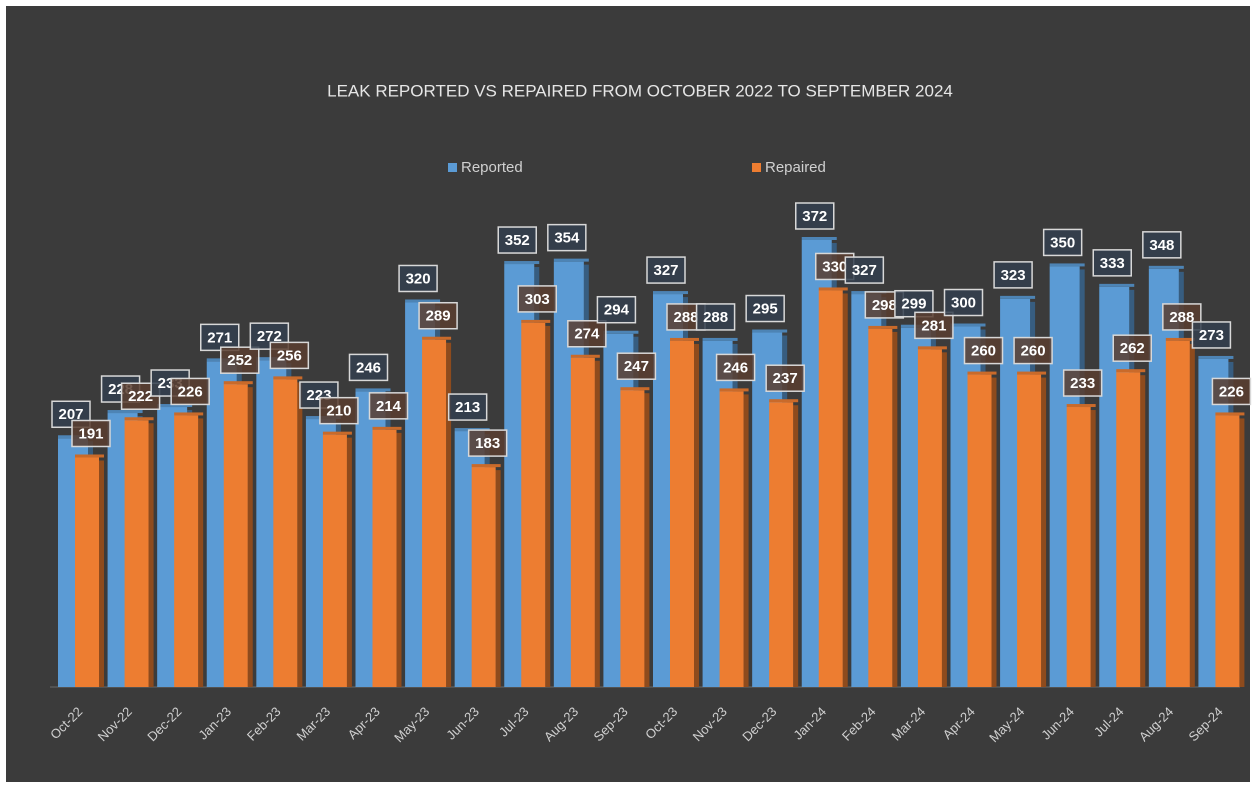 This screenshot has width=1256, height=788. Describe the element at coordinates (785, 378) in the screenshot. I see `data-label: 237` at that location.